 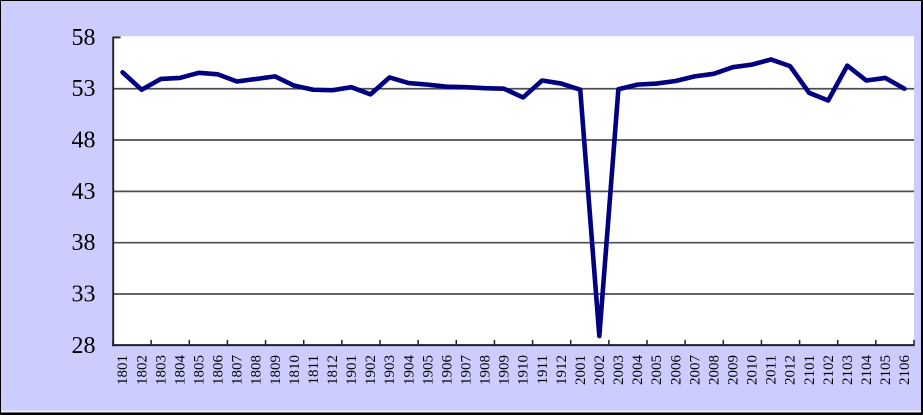 I want to click on svg-text: 28, so click(x=84, y=346).